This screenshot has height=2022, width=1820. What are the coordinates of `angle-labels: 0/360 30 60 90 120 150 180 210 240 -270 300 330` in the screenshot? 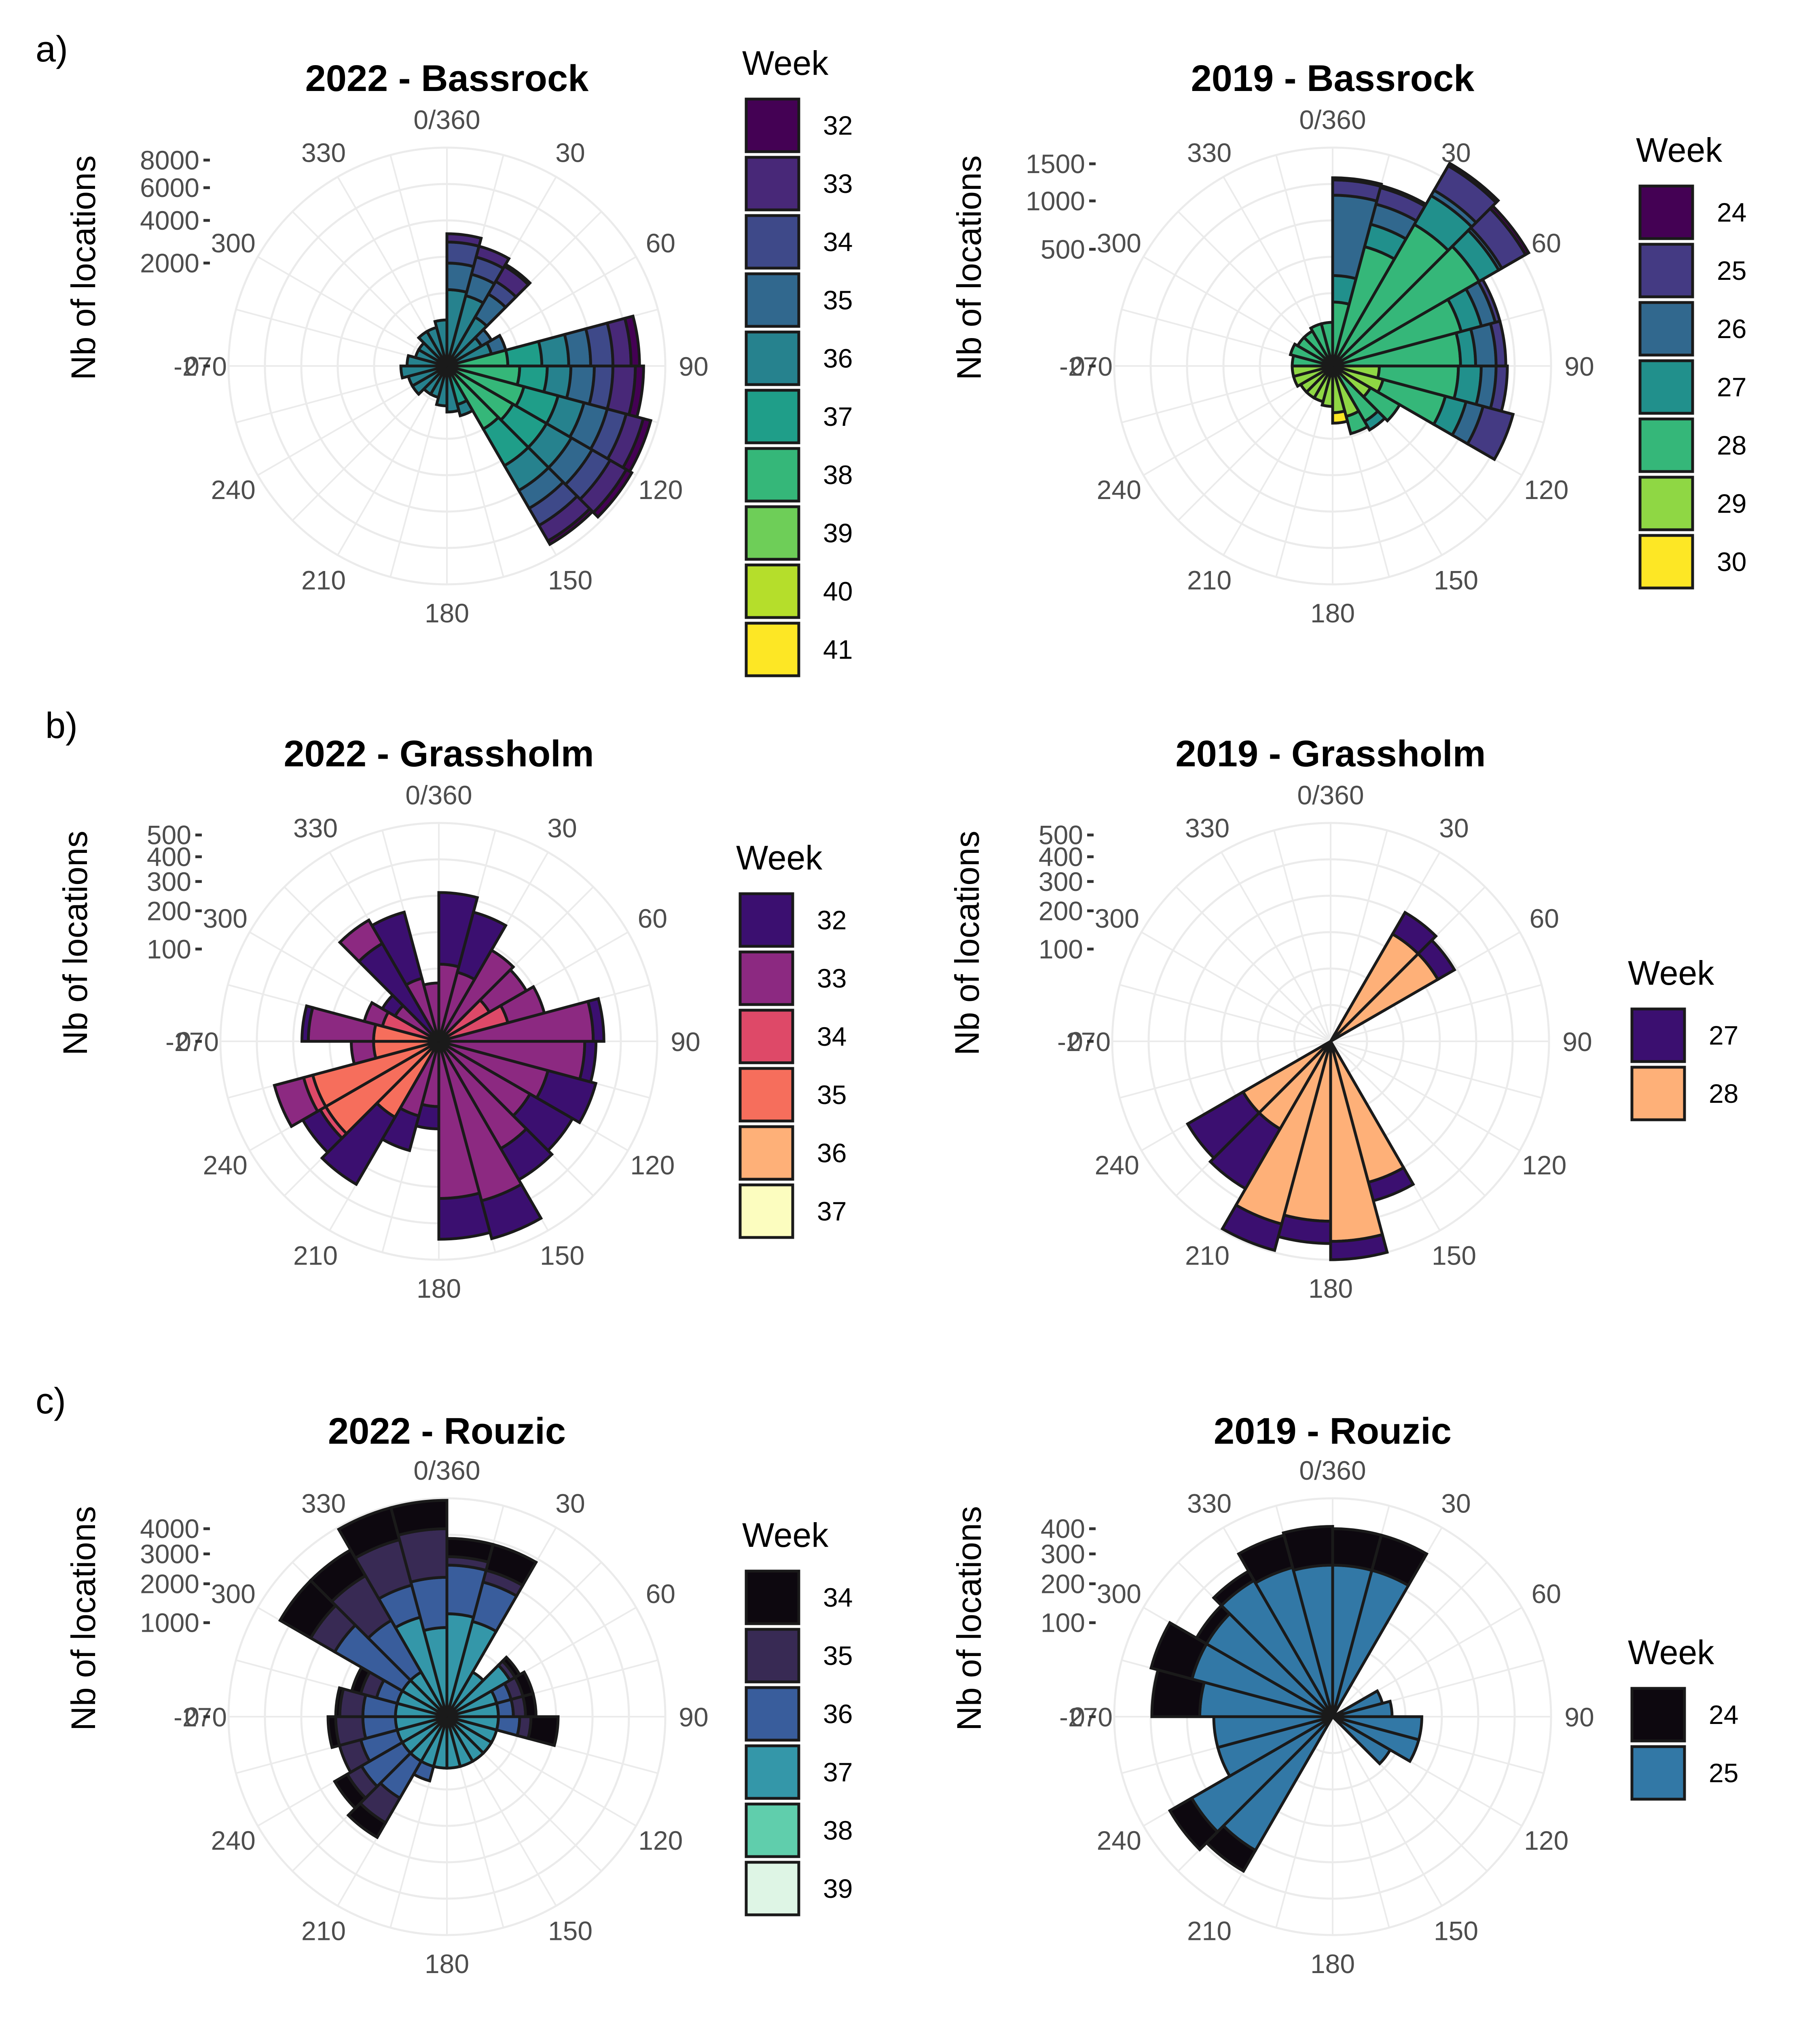 It's located at (433, 1041).